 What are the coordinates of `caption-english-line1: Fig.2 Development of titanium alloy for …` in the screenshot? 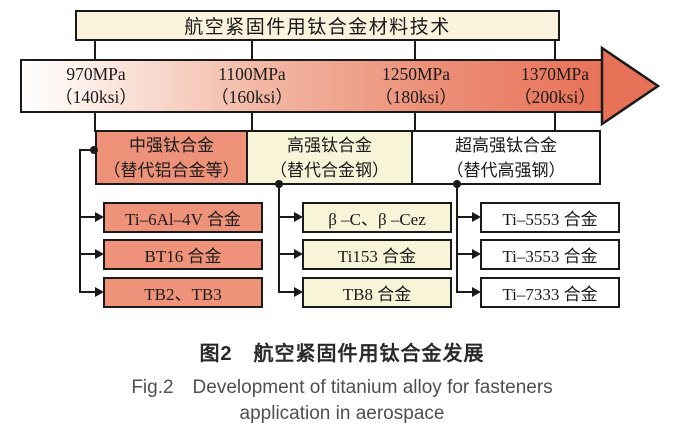 It's located at (342, 387).